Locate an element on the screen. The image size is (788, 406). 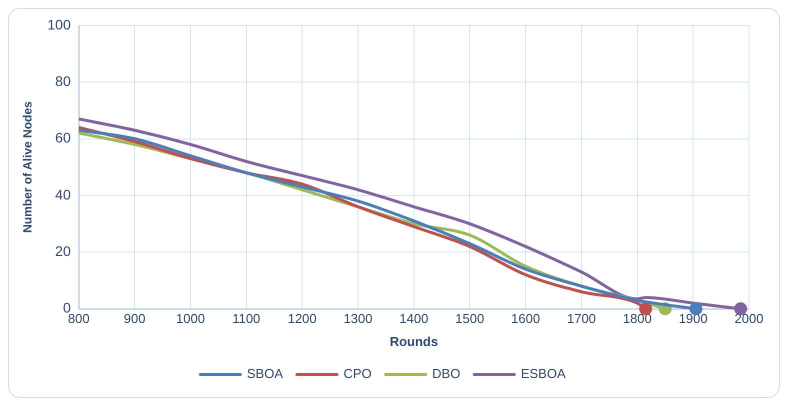
x-tick-label: 1800 is located at coordinates (637, 318).